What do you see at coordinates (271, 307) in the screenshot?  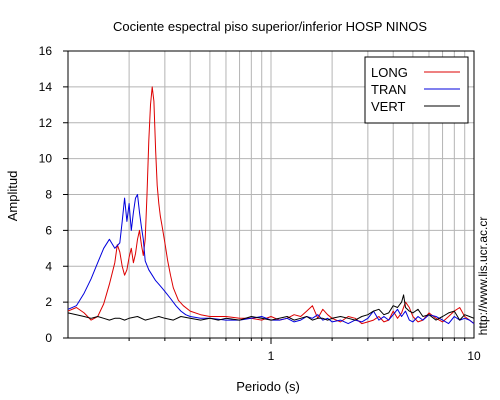 I see `series-line-vert` at bounding box center [271, 307].